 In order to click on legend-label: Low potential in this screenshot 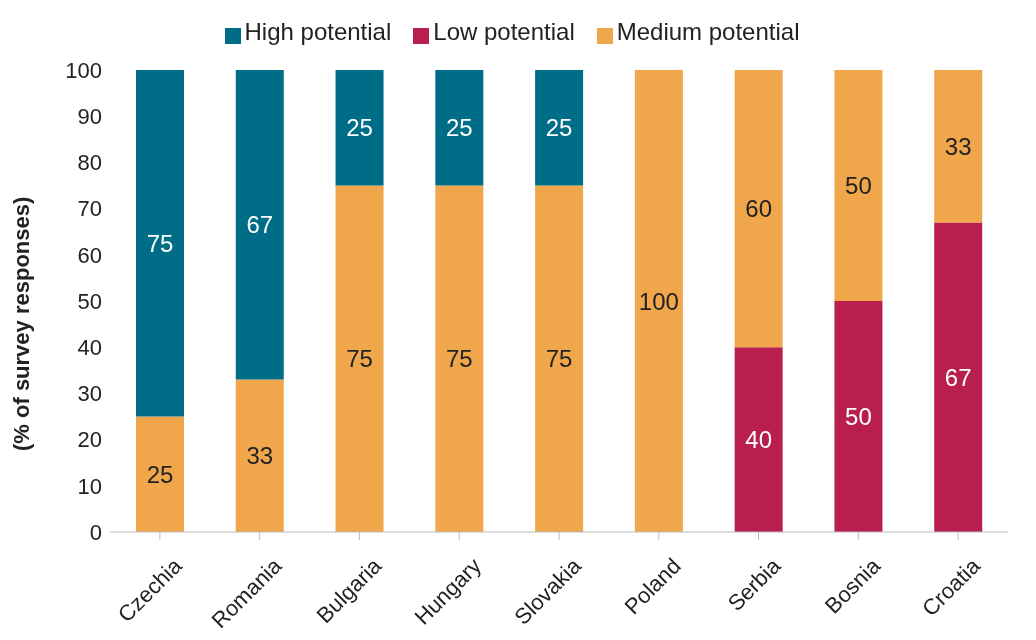, I will do `click(504, 31)`.